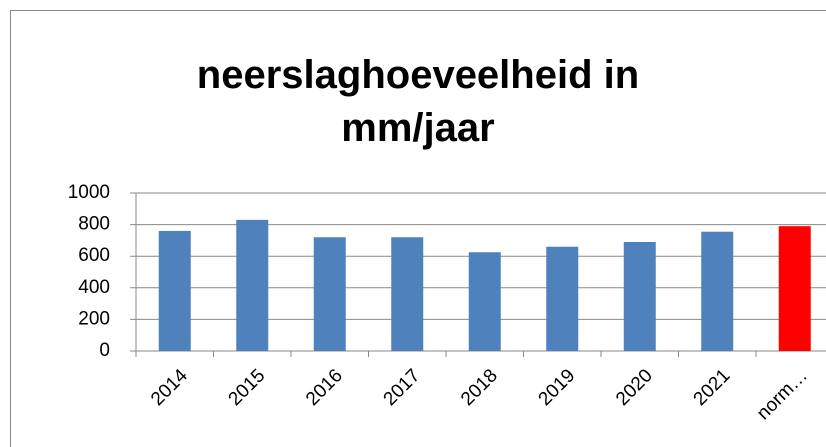  What do you see at coordinates (417, 128) in the screenshot?
I see `chart-title: mm/jaar` at bounding box center [417, 128].